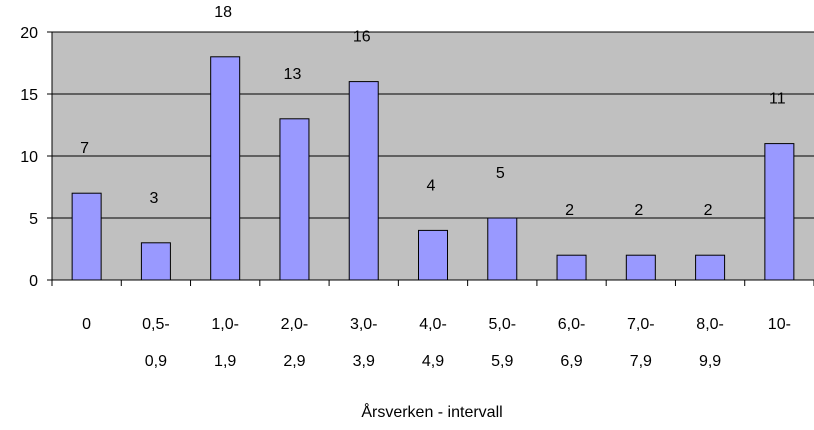 Image resolution: width=814 pixels, height=430 pixels. Describe the element at coordinates (779, 324) in the screenshot. I see `x-category-label: 10-` at that location.